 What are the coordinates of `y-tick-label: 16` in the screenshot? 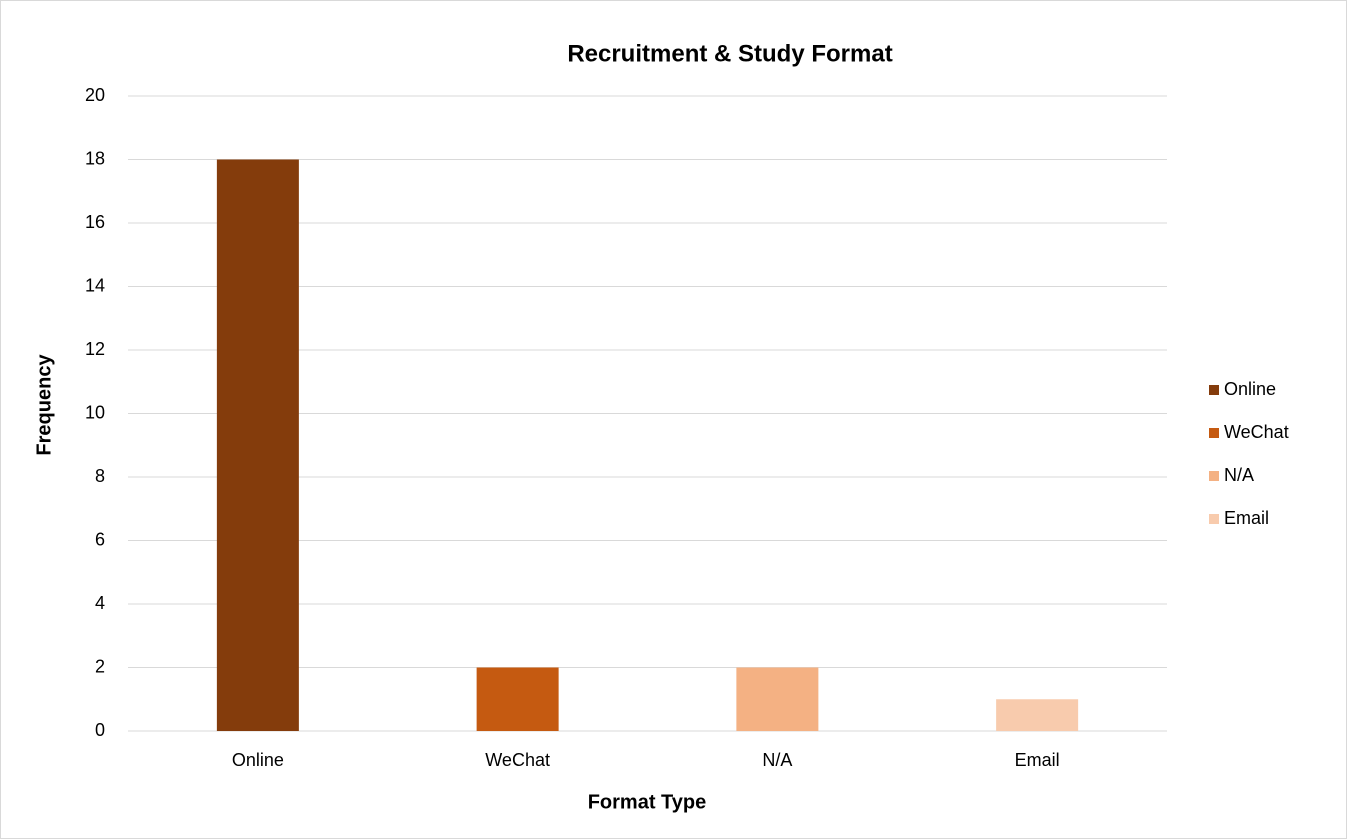 It's located at (95, 222).